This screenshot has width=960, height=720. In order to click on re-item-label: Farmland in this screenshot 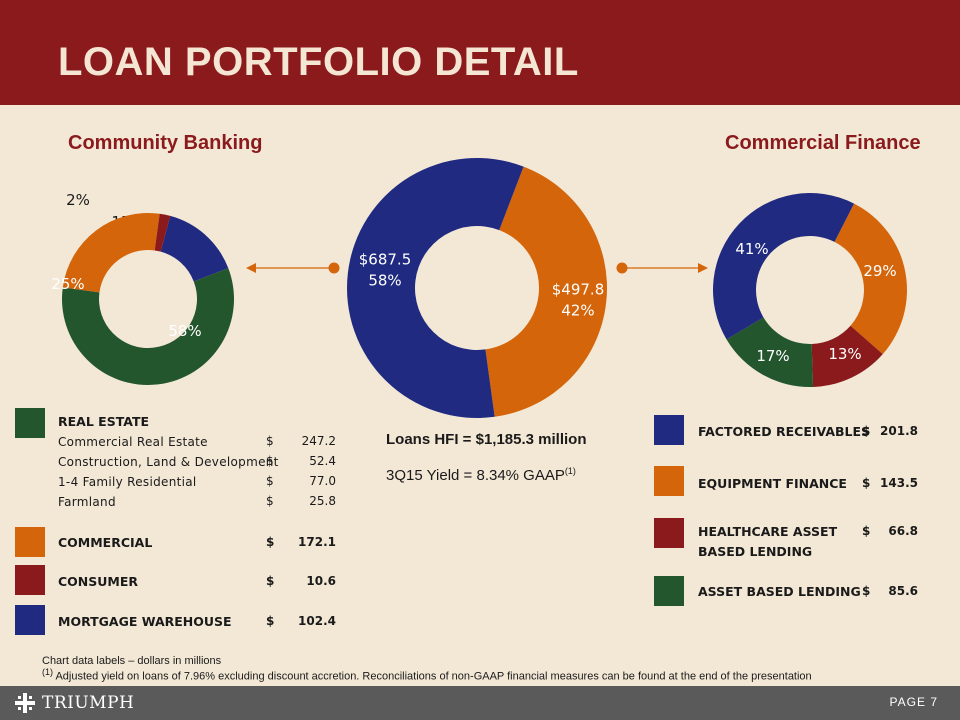, I will do `click(87, 502)`.